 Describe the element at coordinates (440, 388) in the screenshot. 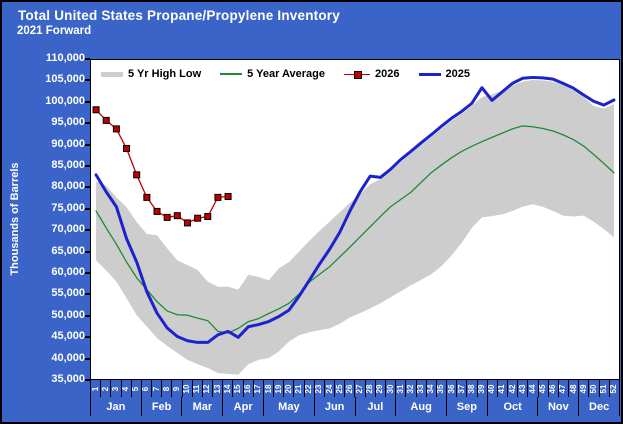

I see `x-week-cell: 35` at that location.